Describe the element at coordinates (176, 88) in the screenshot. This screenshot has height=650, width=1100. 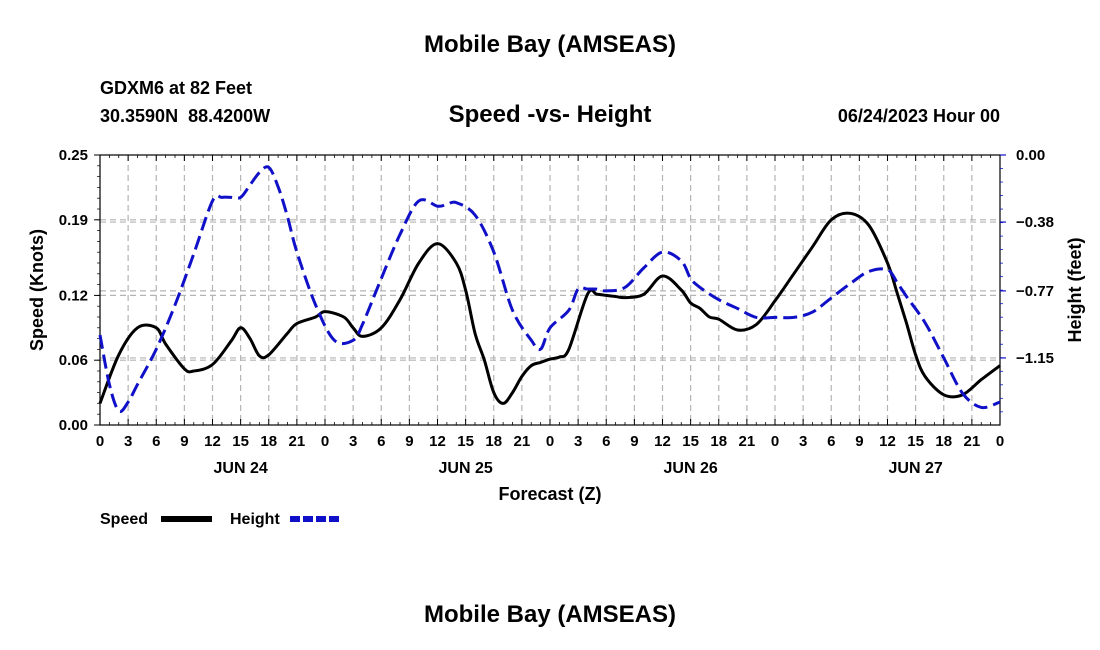
I see `station-label: GDXM6 at 82 Feet` at that location.